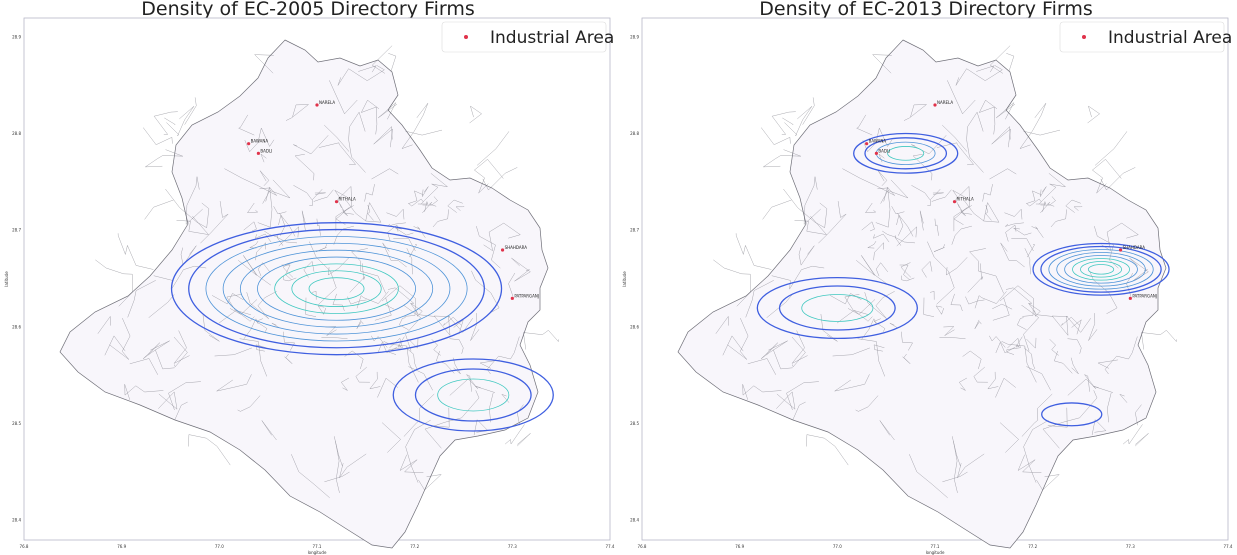 This screenshot has height=555, width=1237. I want to click on y-tick-label: 28.9, so click(16, 36).